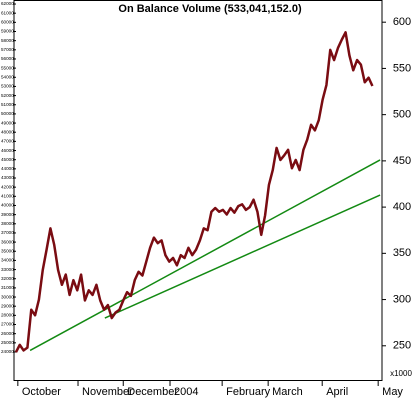 The height and width of the screenshot is (400, 420). I want to click on y2-tick-label: 58000, so click(7, 40).